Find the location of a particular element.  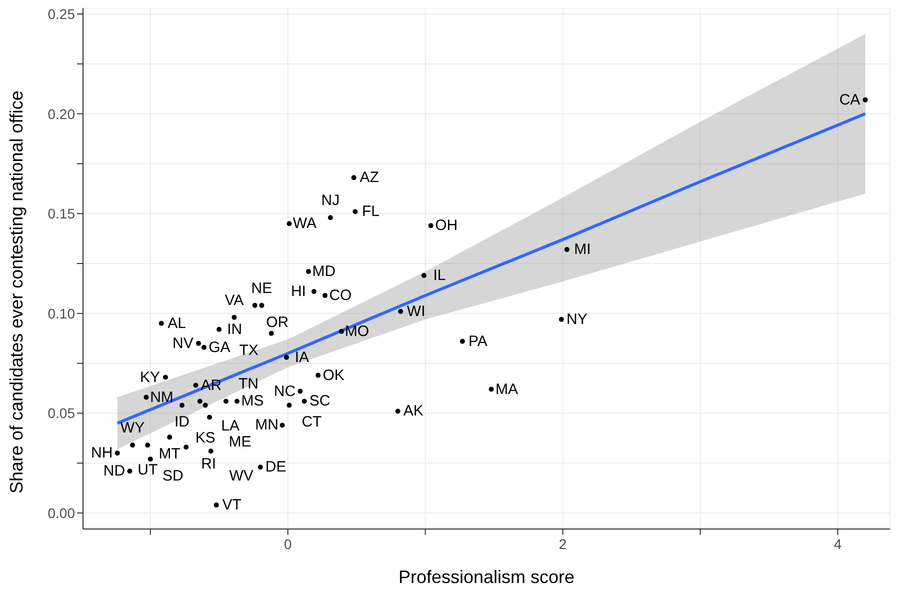

data-label: MI is located at coordinates (582, 249).